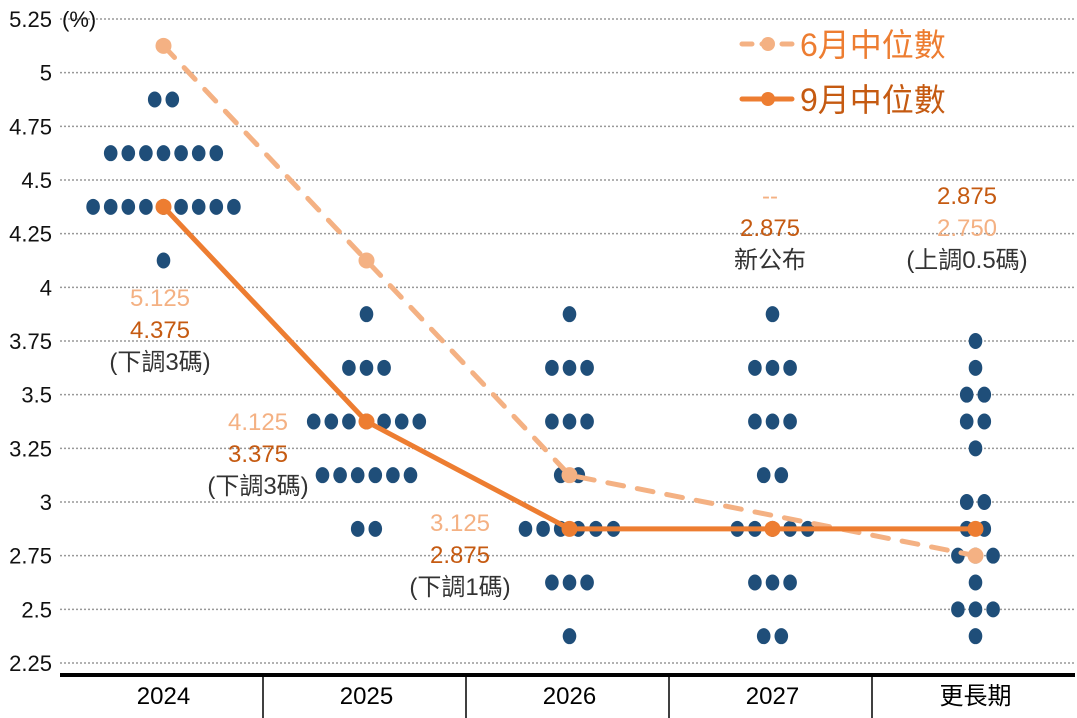 The width and height of the screenshot is (1077, 718). I want to click on annotation-text: 2.750, so click(967, 228).